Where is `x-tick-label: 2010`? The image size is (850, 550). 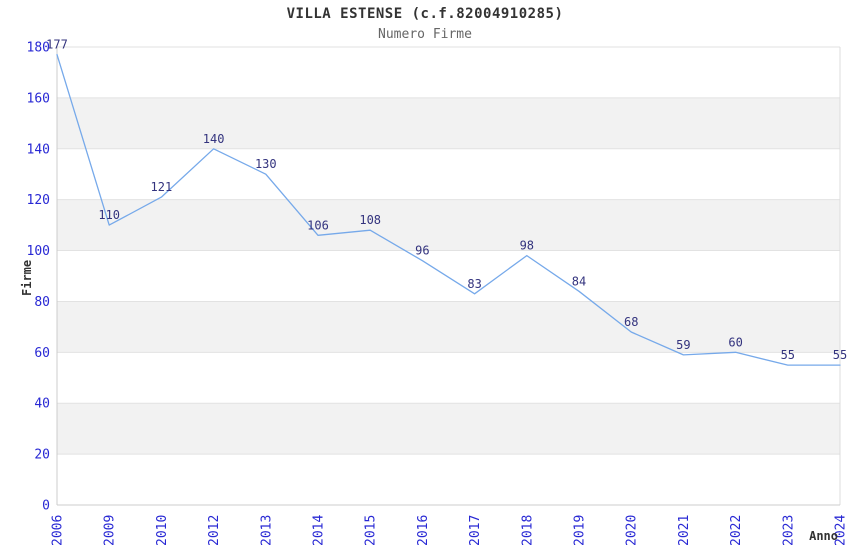 x-tick-label: 2010 is located at coordinates (162, 530).